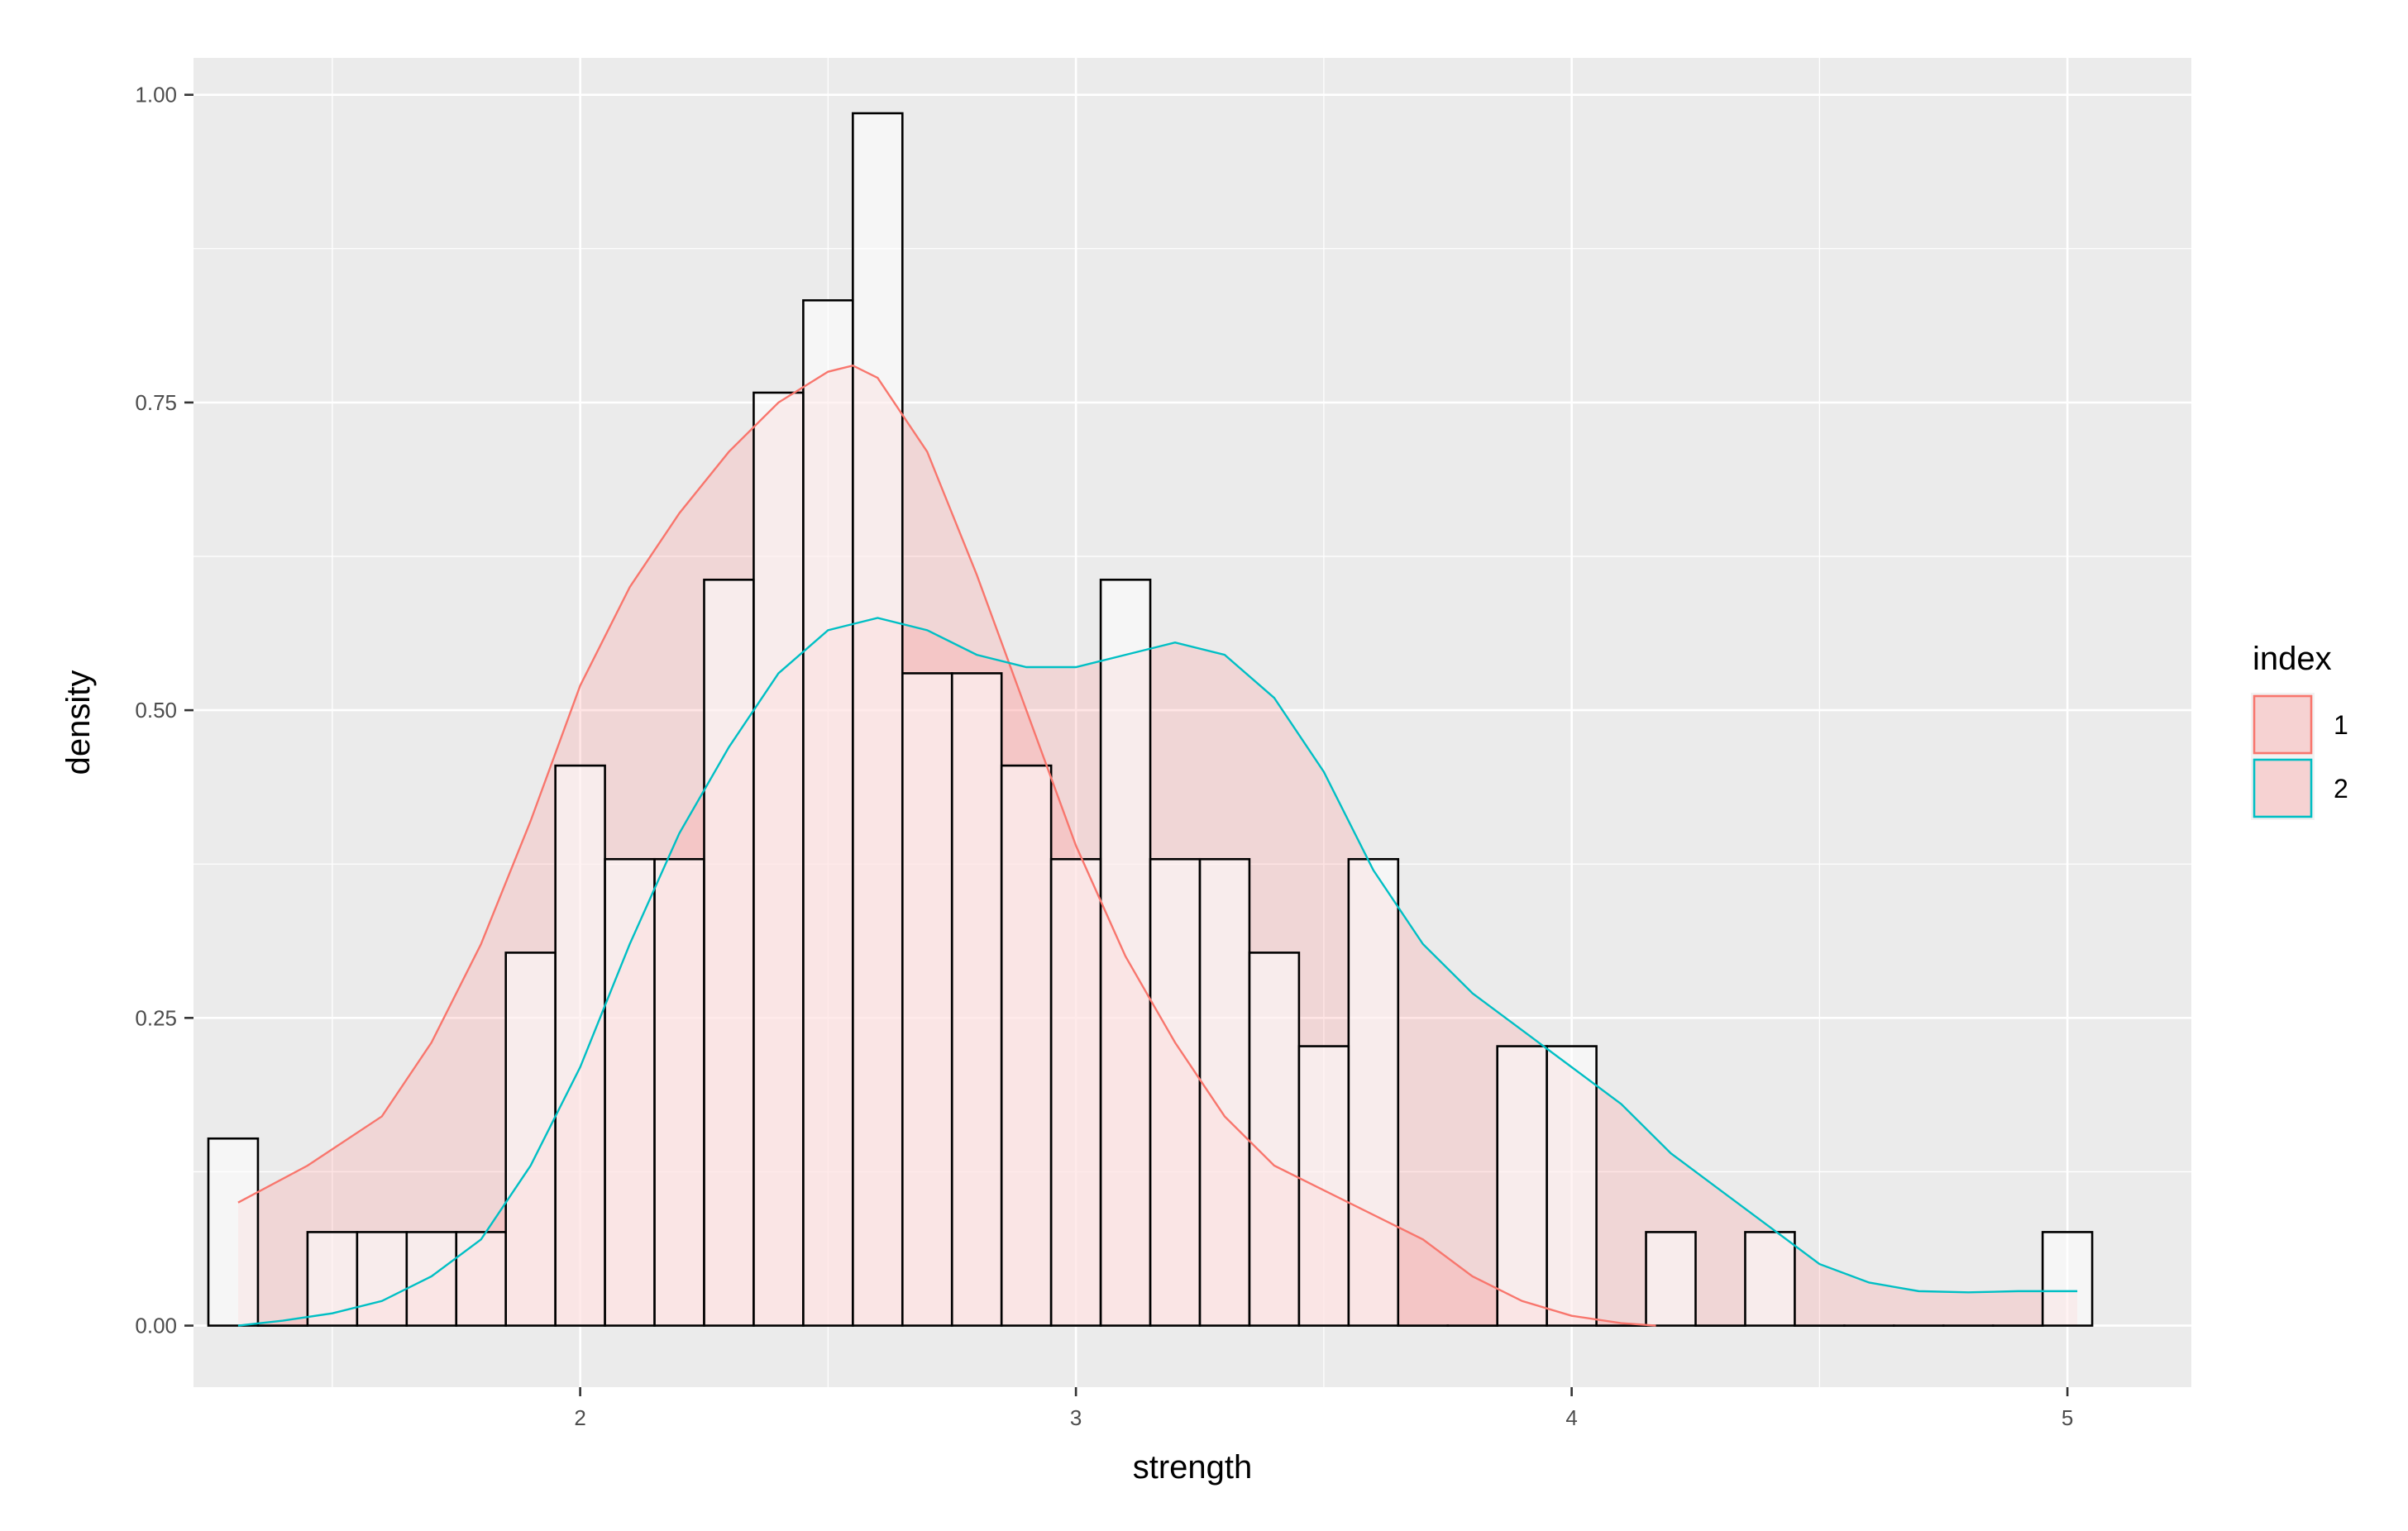  Describe the element at coordinates (2341, 725) in the screenshot. I see `legend-label-1: 1` at that location.